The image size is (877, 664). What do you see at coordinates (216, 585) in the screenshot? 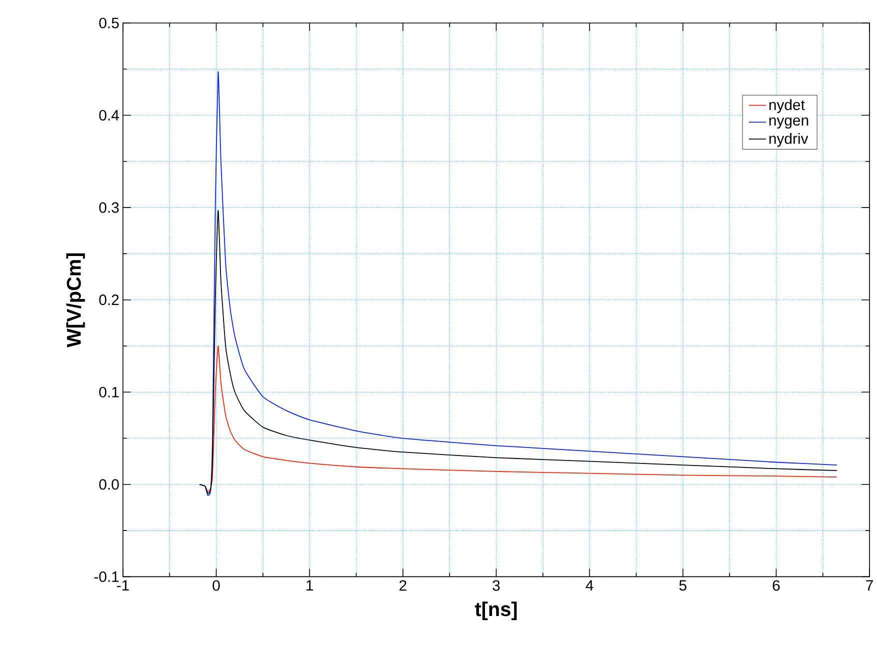
I see `x-tick-label: 0` at bounding box center [216, 585].